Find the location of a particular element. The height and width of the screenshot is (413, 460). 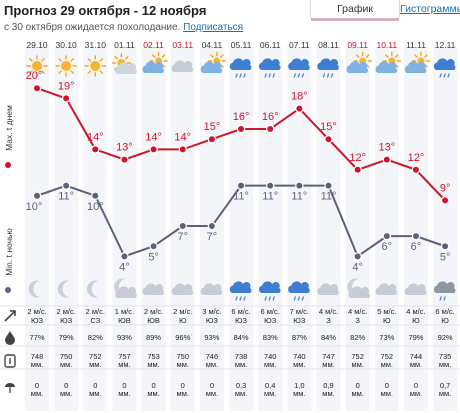

wind-speed: 3 м/с. is located at coordinates (211, 311).